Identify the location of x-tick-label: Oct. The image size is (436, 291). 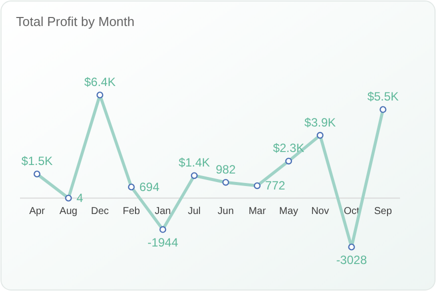
(352, 212).